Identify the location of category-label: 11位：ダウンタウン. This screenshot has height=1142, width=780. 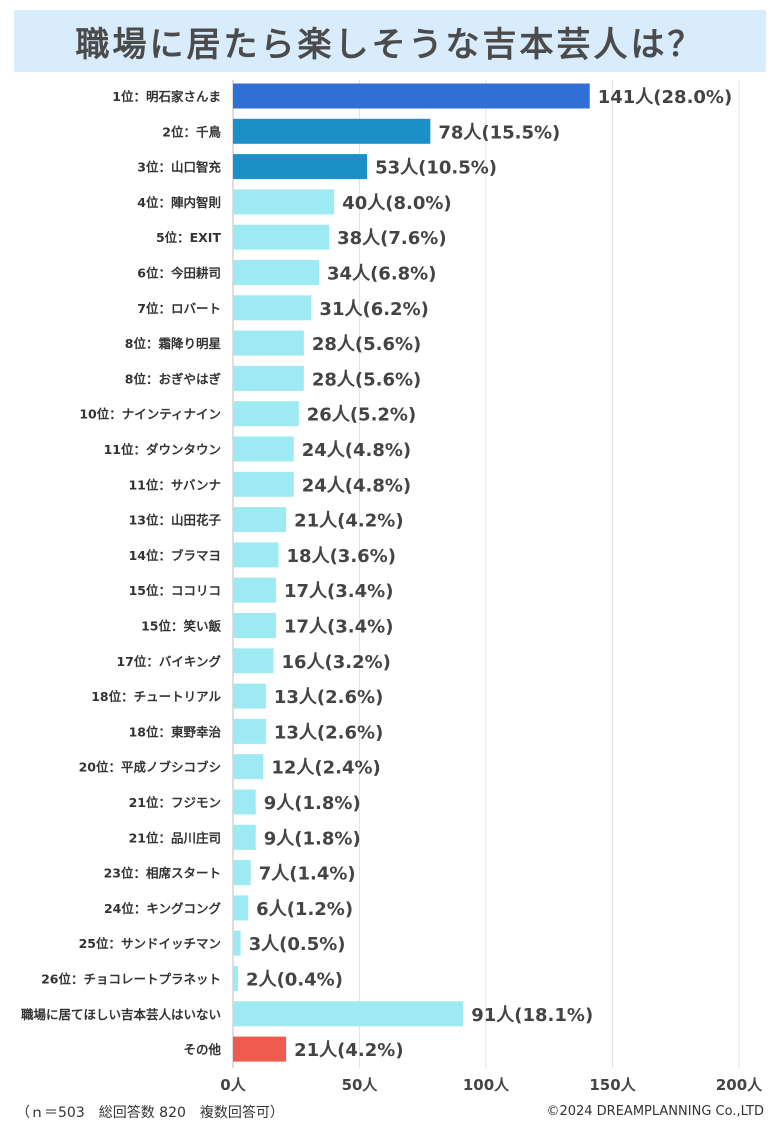
(162, 449).